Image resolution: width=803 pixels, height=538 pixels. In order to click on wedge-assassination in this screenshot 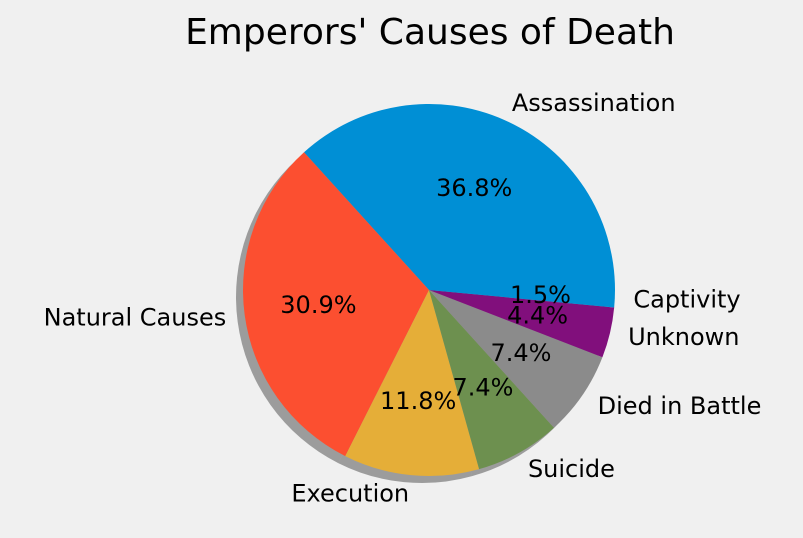, I will do `click(459, 197)`.